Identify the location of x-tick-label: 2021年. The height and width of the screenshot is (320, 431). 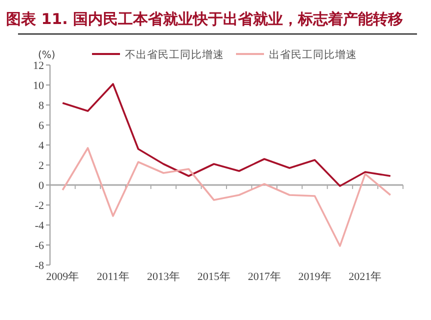
(365, 277).